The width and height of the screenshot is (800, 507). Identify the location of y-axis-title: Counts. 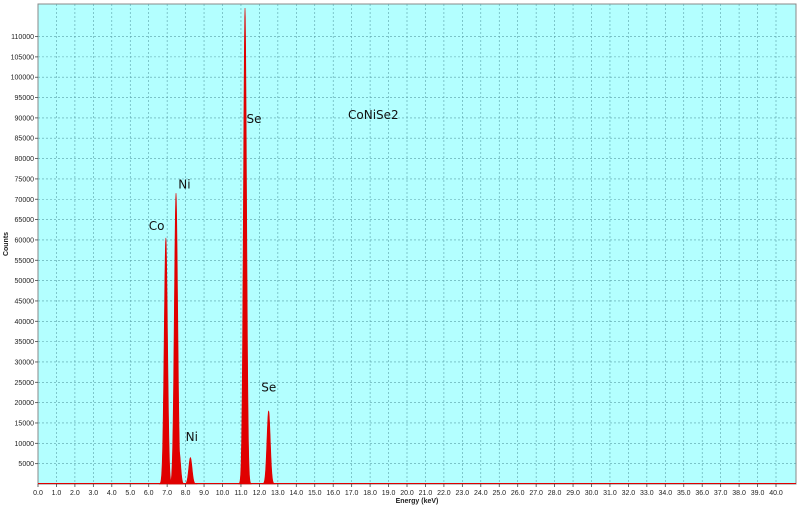
(6, 244).